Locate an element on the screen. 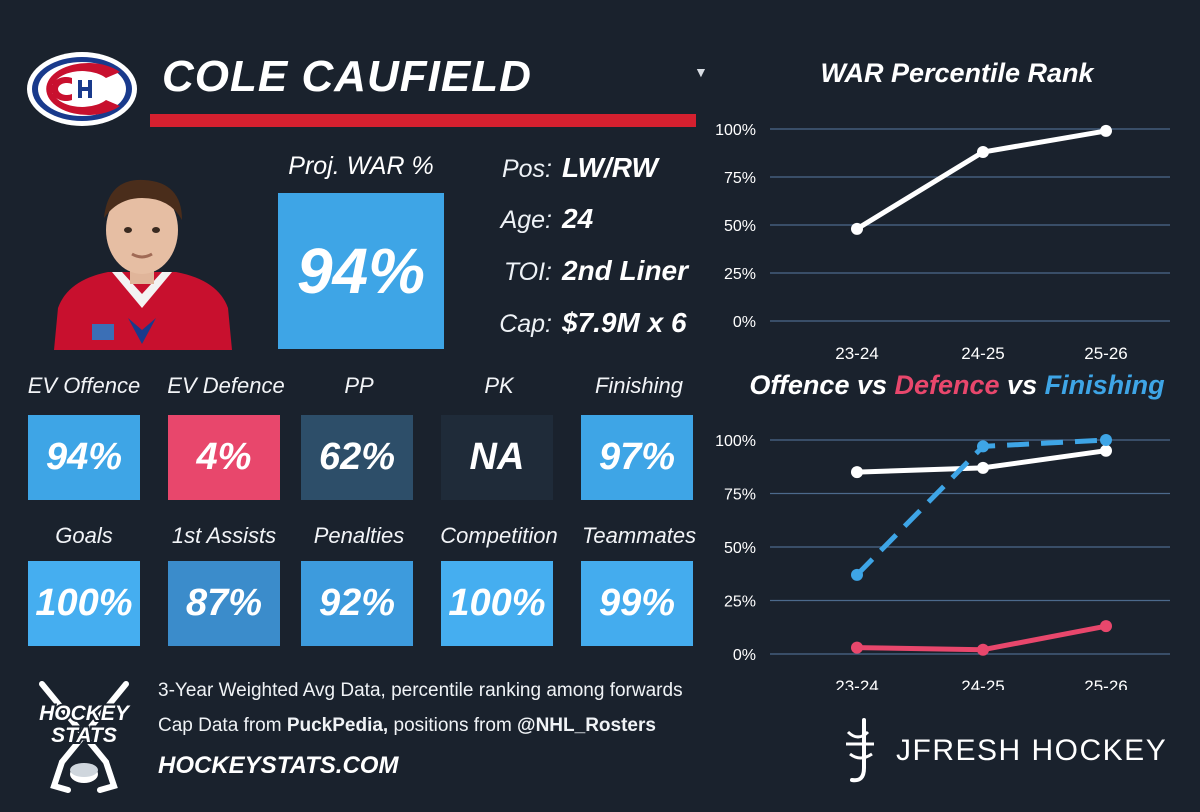 This screenshot has height=812, width=1200. chart-title-war: WAR Percentile Rank is located at coordinates (957, 73).